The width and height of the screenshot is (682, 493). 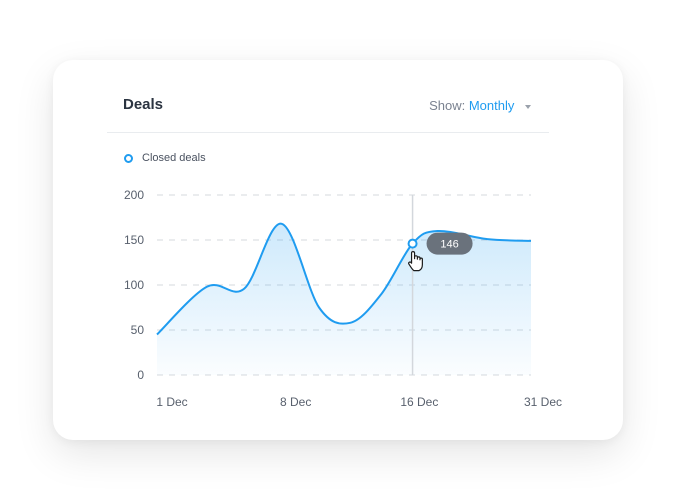 What do you see at coordinates (134, 195) in the screenshot?
I see `y-tick-label: 200` at bounding box center [134, 195].